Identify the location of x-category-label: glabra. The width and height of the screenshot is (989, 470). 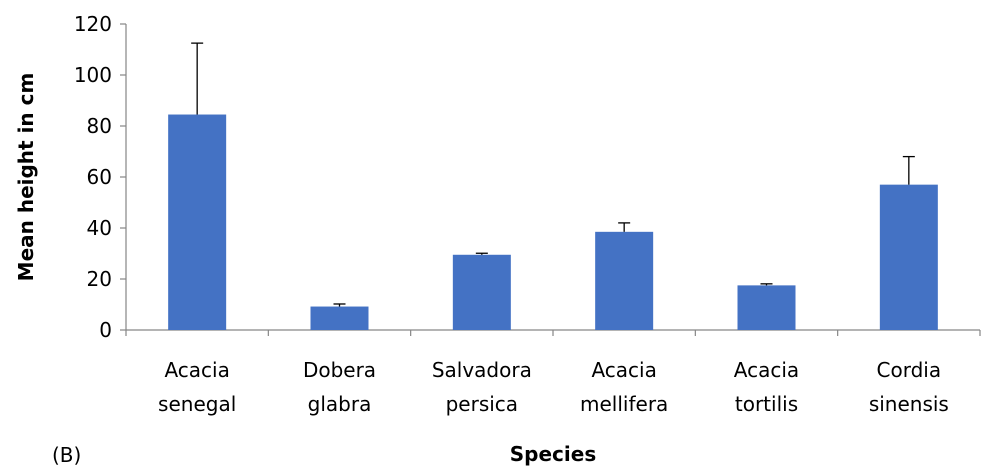
(340, 404).